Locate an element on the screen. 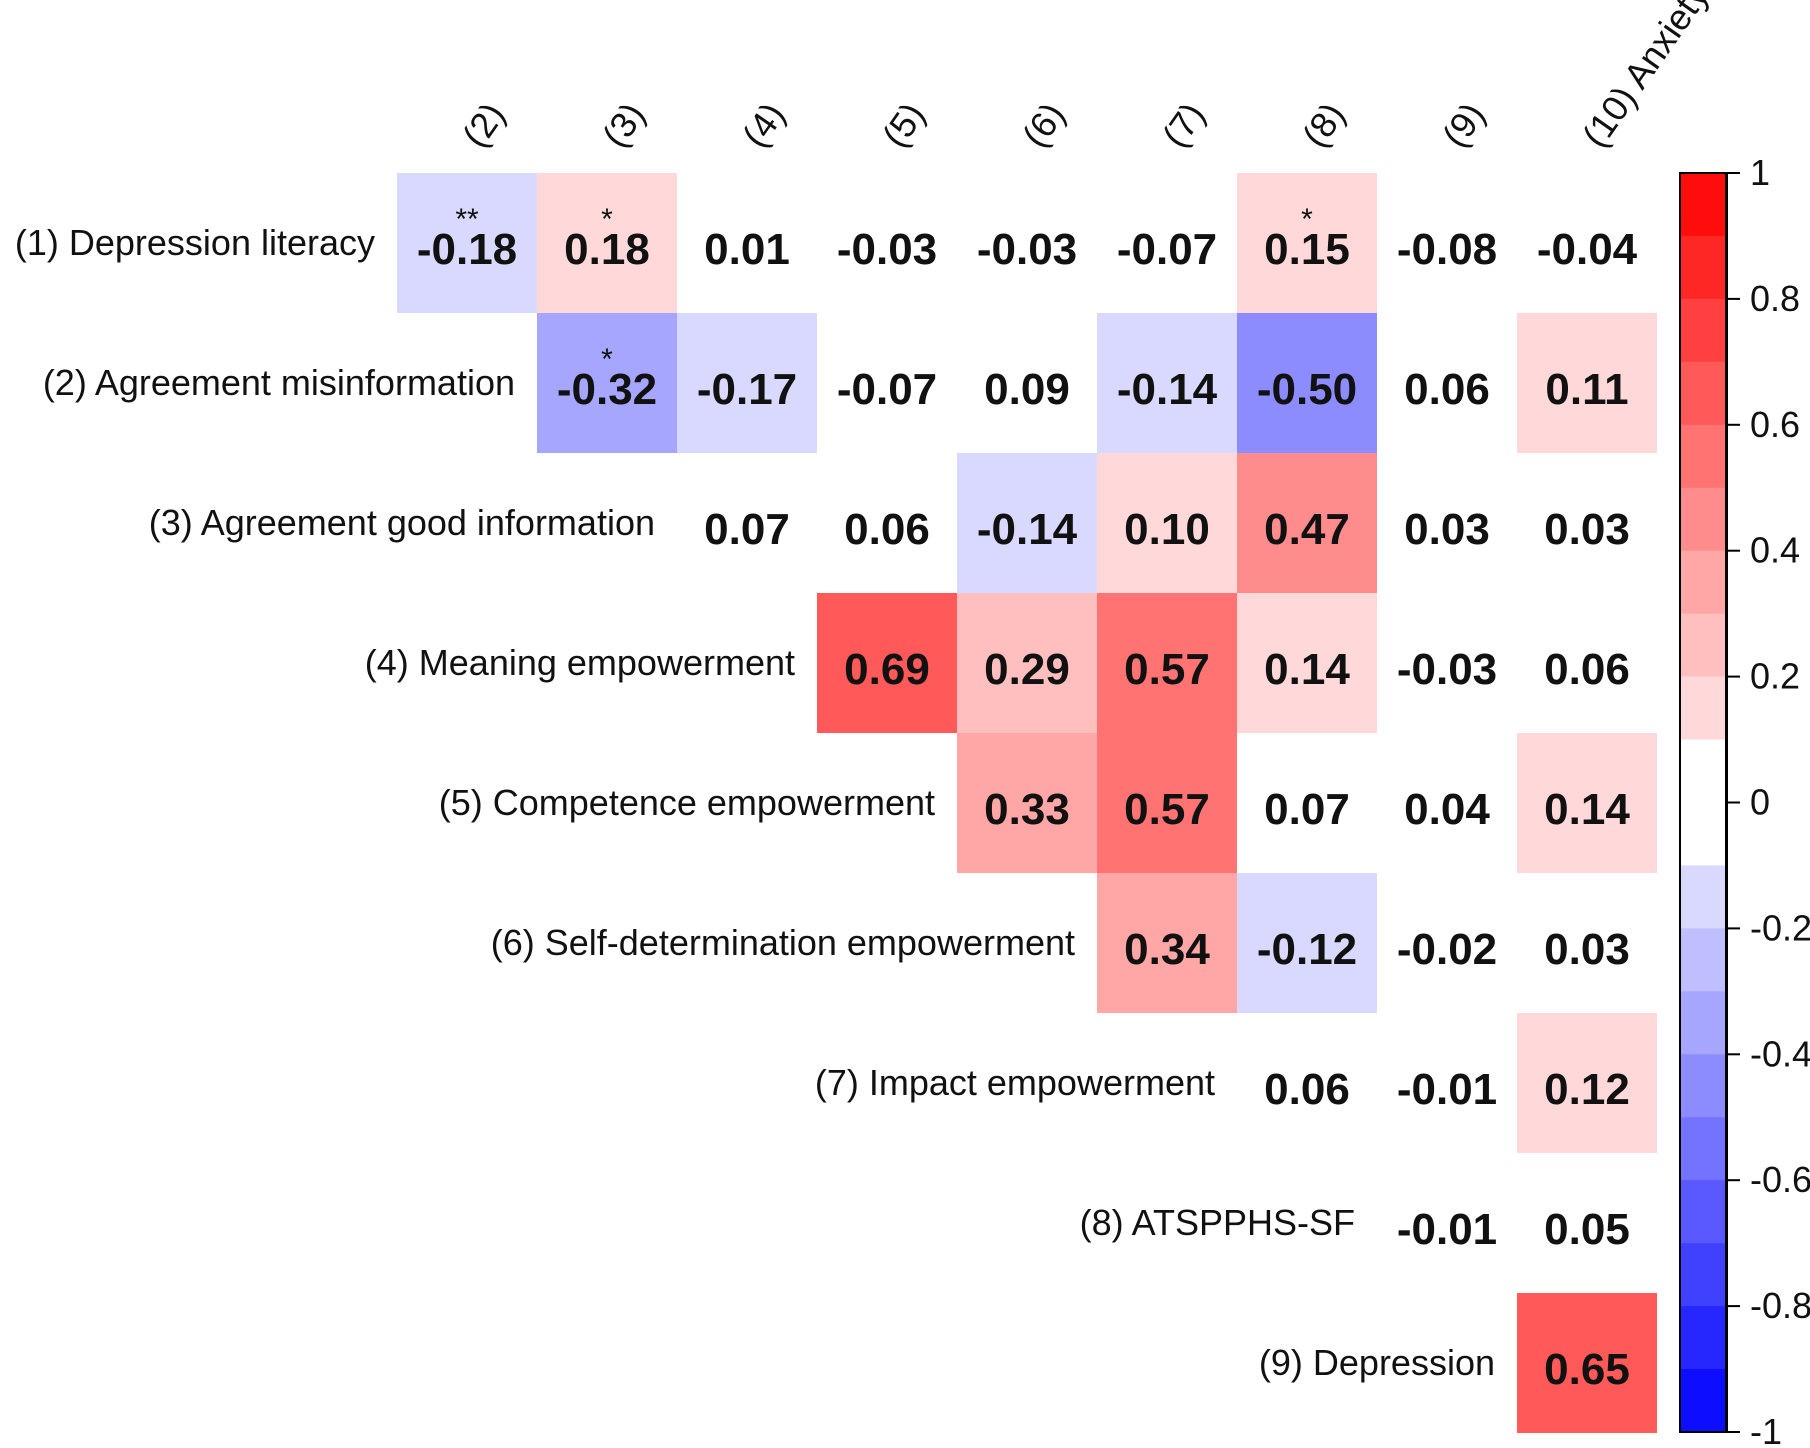 The width and height of the screenshot is (1810, 1448). cell-value: -0.02 is located at coordinates (1447, 949).